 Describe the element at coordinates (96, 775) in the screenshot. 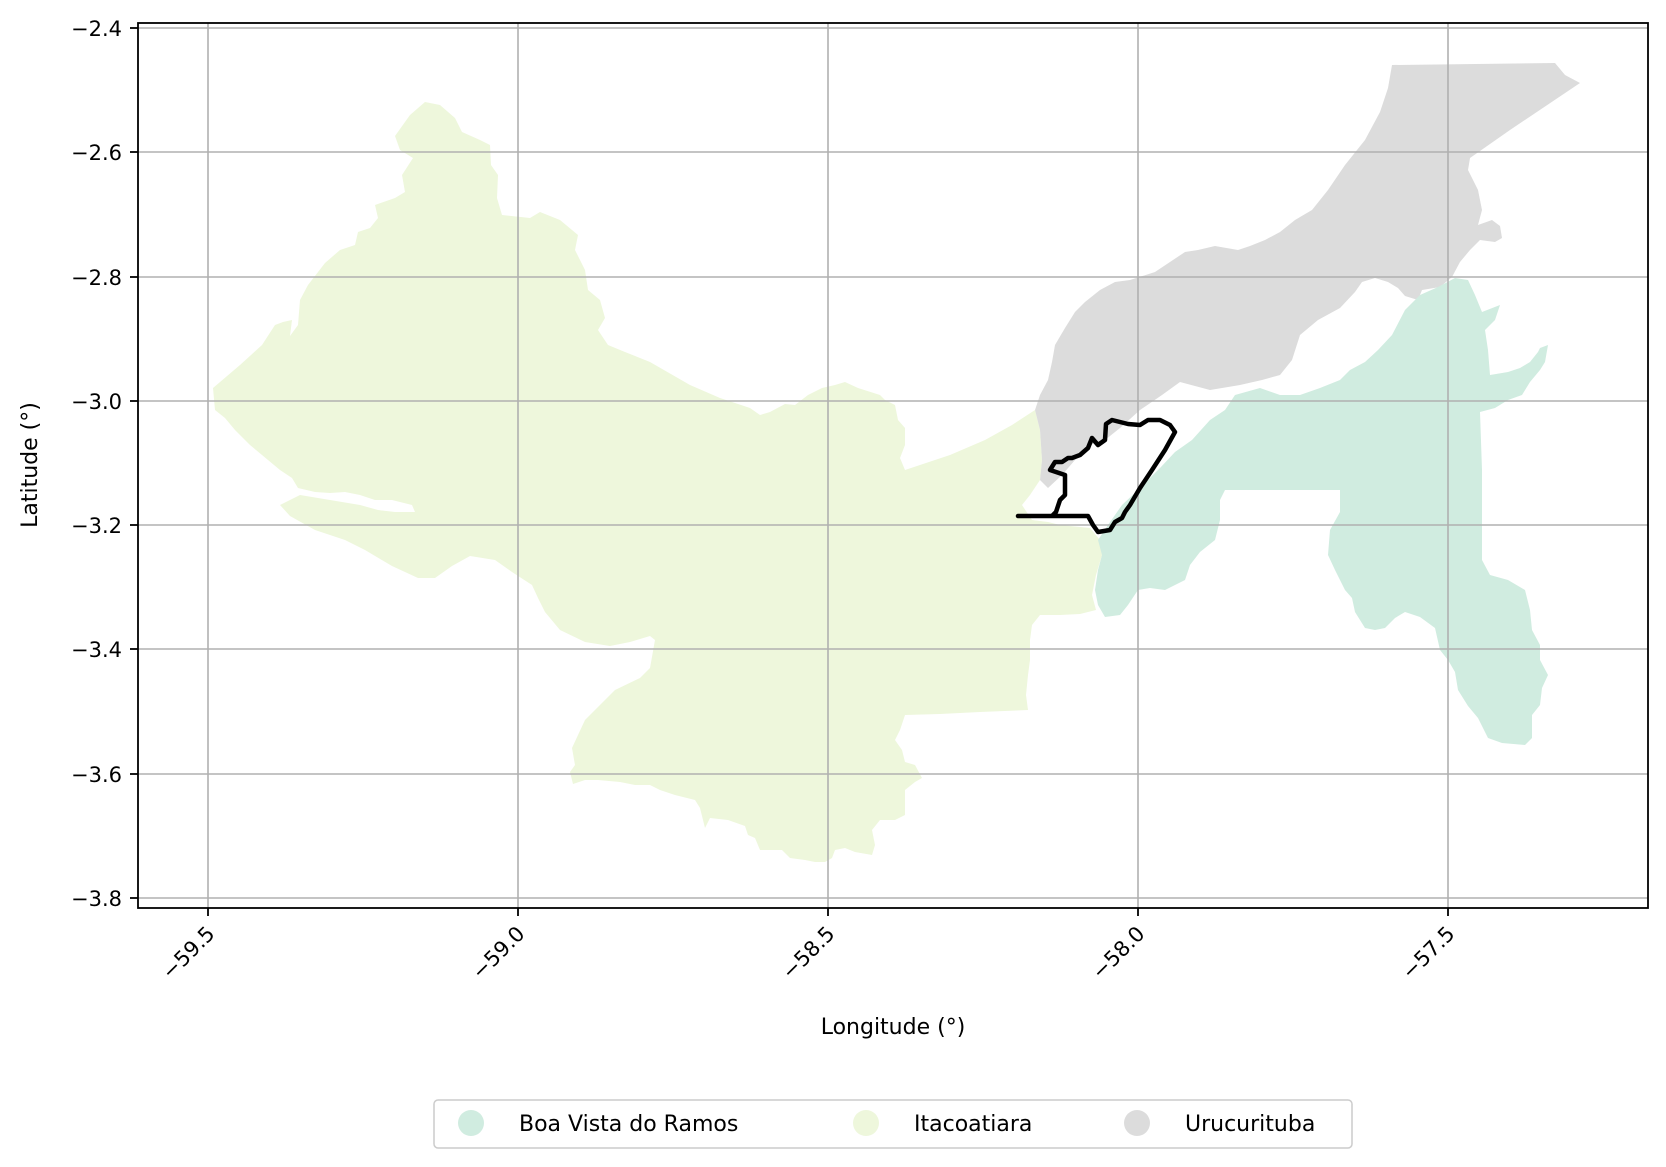

I see `y-tick-label: −3.6` at that location.